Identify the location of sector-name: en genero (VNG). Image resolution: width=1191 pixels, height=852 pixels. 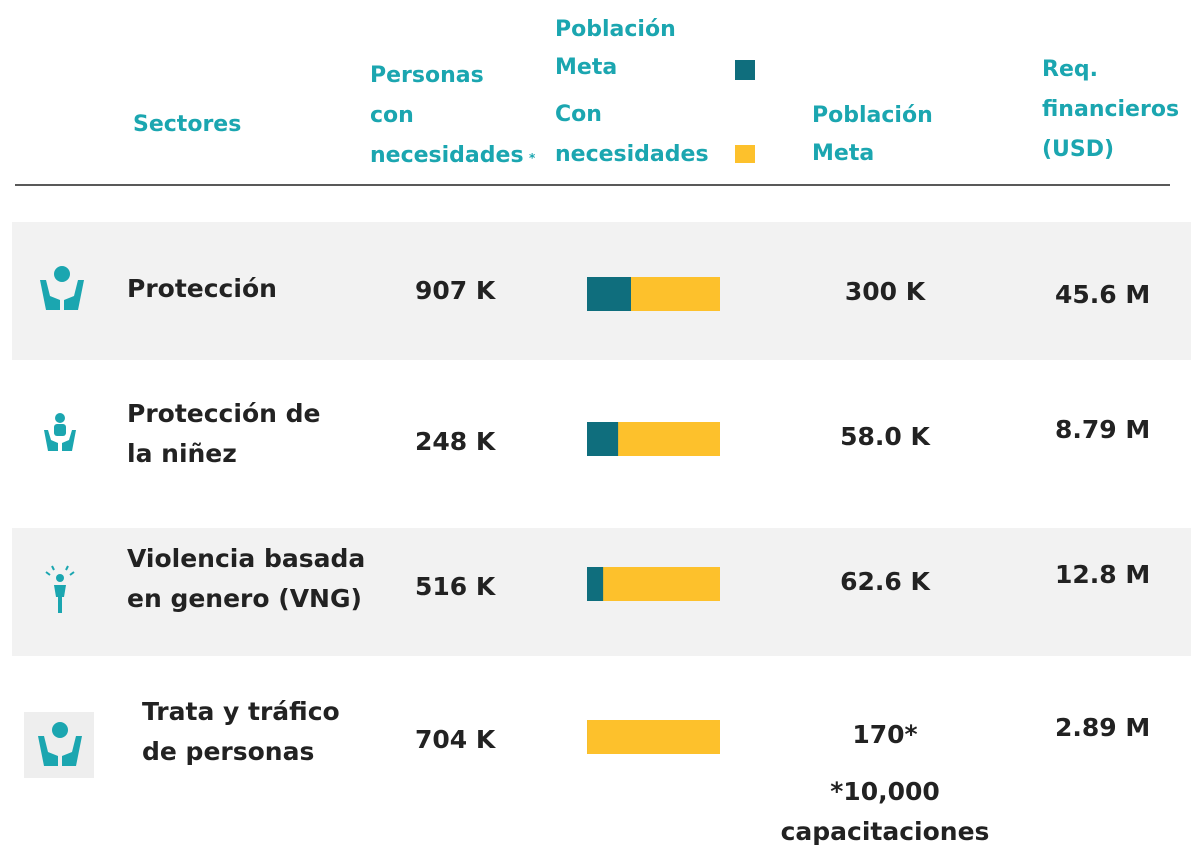
(244, 599).